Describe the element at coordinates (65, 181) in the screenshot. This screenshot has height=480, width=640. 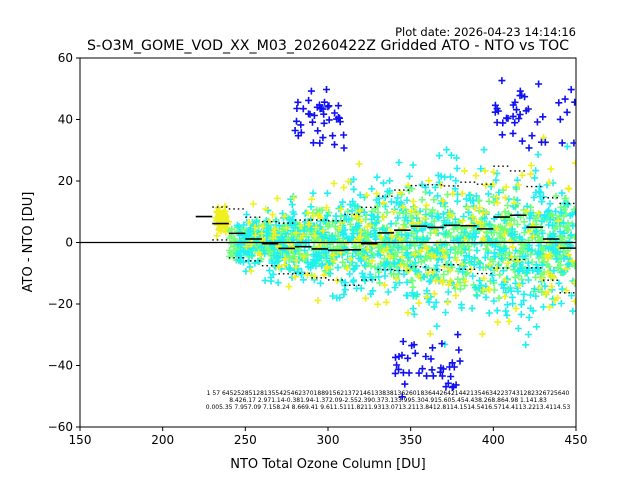
I see `y-tick-label: 20` at that location.